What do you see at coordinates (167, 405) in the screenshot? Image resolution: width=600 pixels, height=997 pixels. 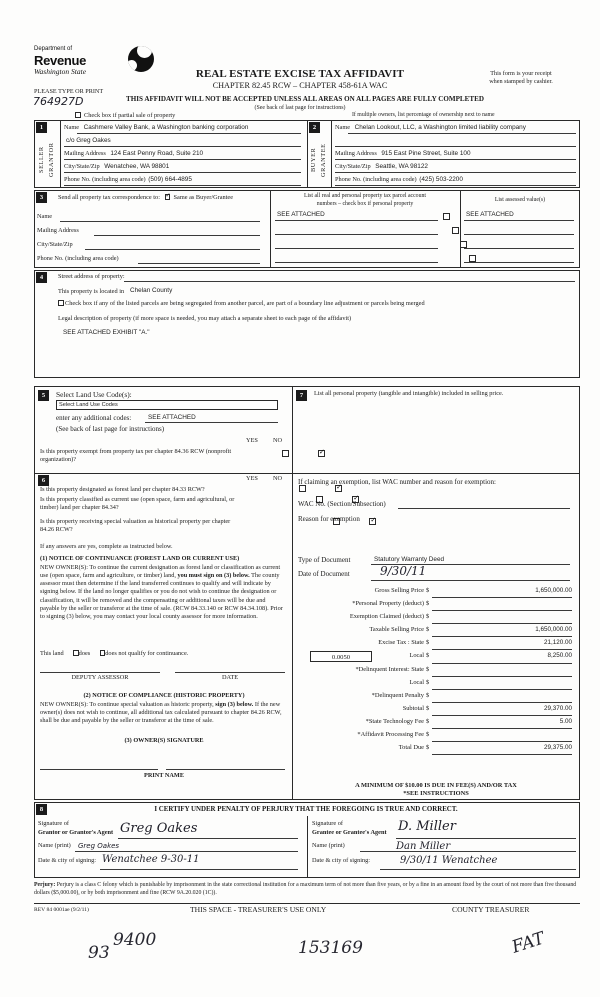 I see `land-use-code-select: Select Land Use Codes` at bounding box center [167, 405].